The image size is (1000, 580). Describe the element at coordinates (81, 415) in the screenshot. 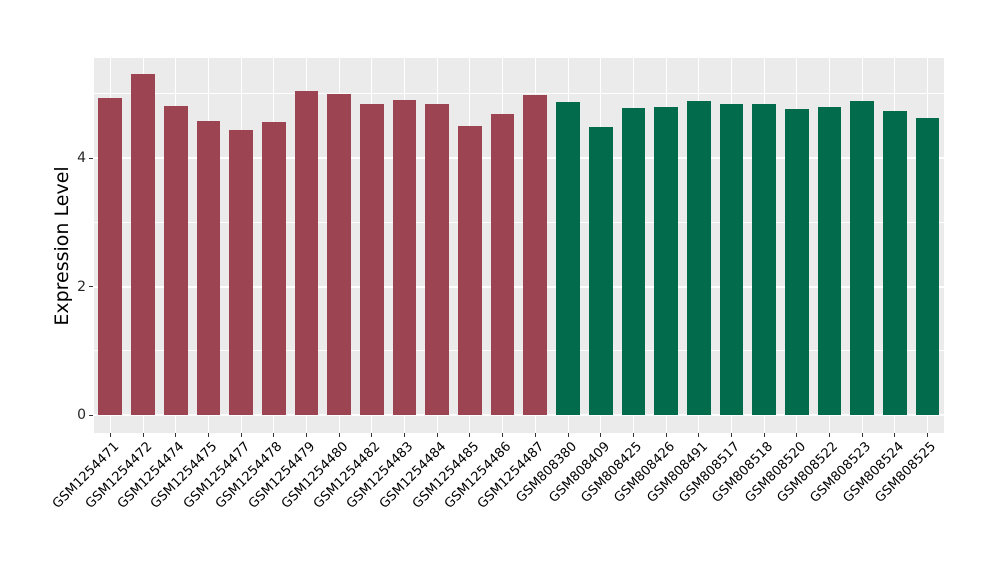

I see `y-tick-label: 0` at that location.